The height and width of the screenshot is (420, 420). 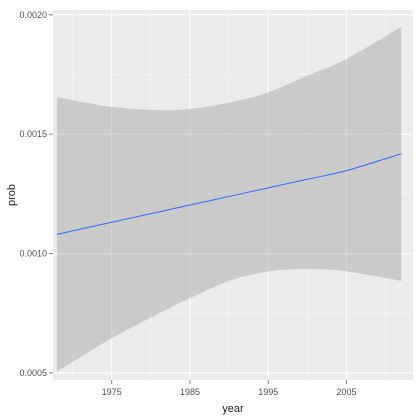 What do you see at coordinates (346, 392) in the screenshot?
I see `x-tick-label: 2005` at bounding box center [346, 392].